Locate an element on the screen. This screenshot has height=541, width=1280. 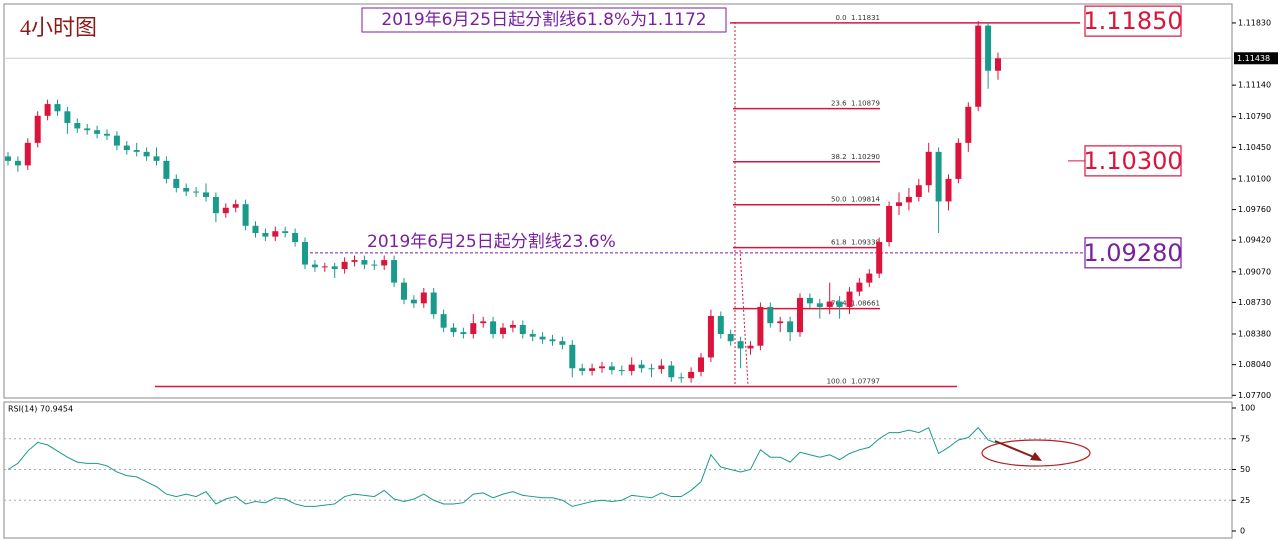
last-price-box is located at coordinates (1256, 58).